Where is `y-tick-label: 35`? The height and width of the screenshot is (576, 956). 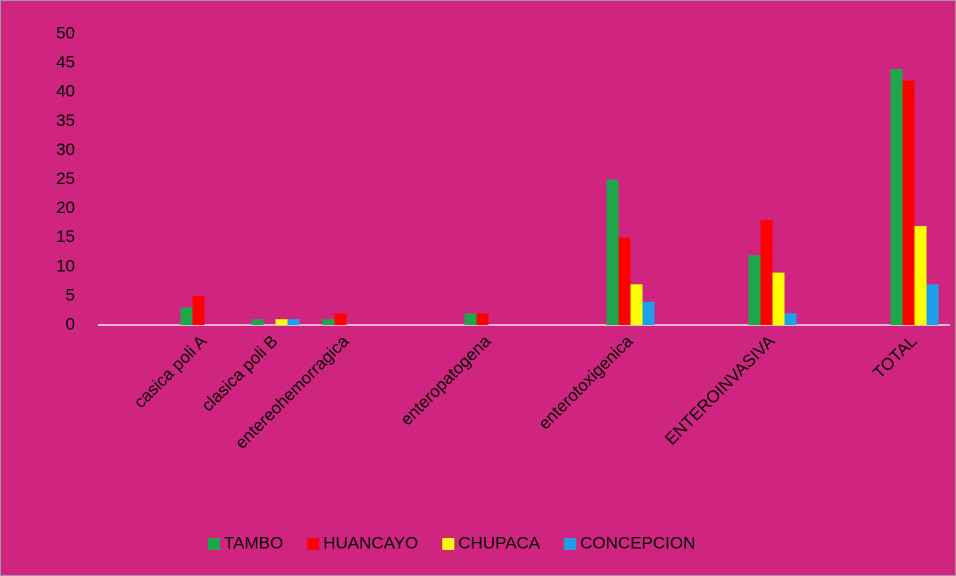
y-tick-label: 35 is located at coordinates (65, 120).